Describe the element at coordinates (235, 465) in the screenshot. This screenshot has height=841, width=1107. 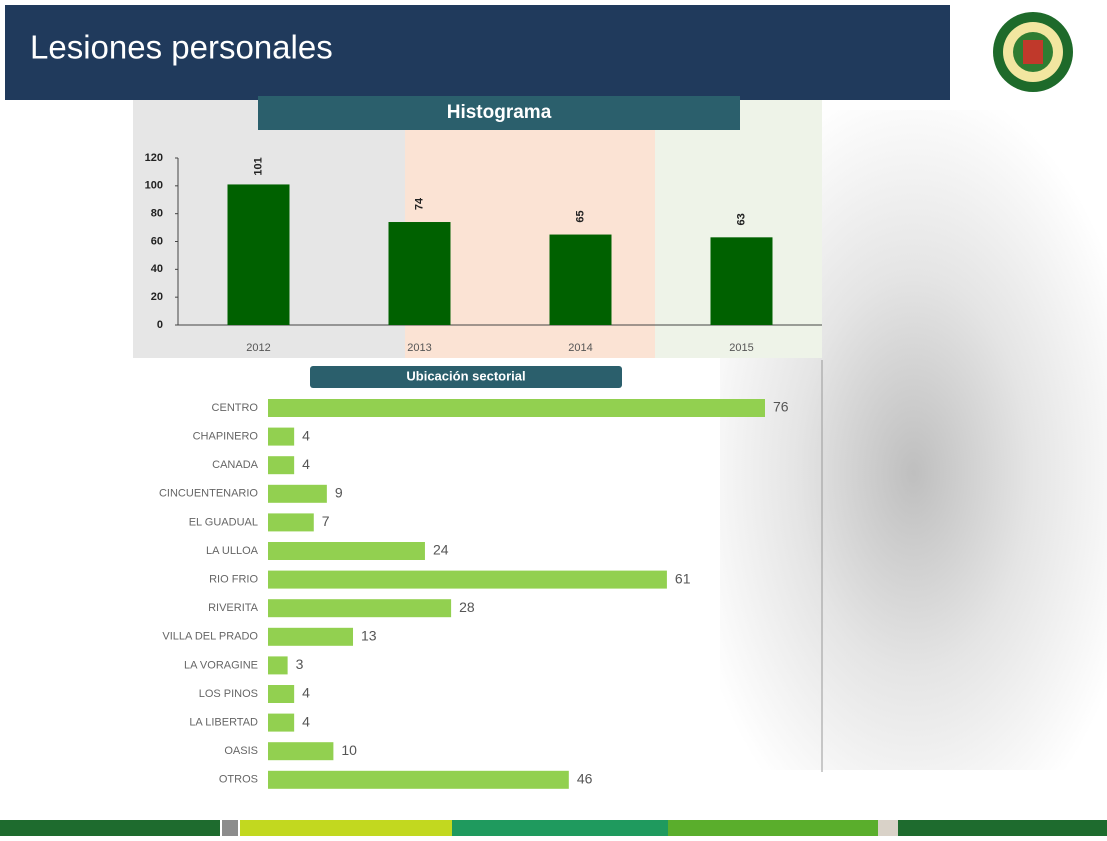
I see `y-tick-label: CANADA` at that location.